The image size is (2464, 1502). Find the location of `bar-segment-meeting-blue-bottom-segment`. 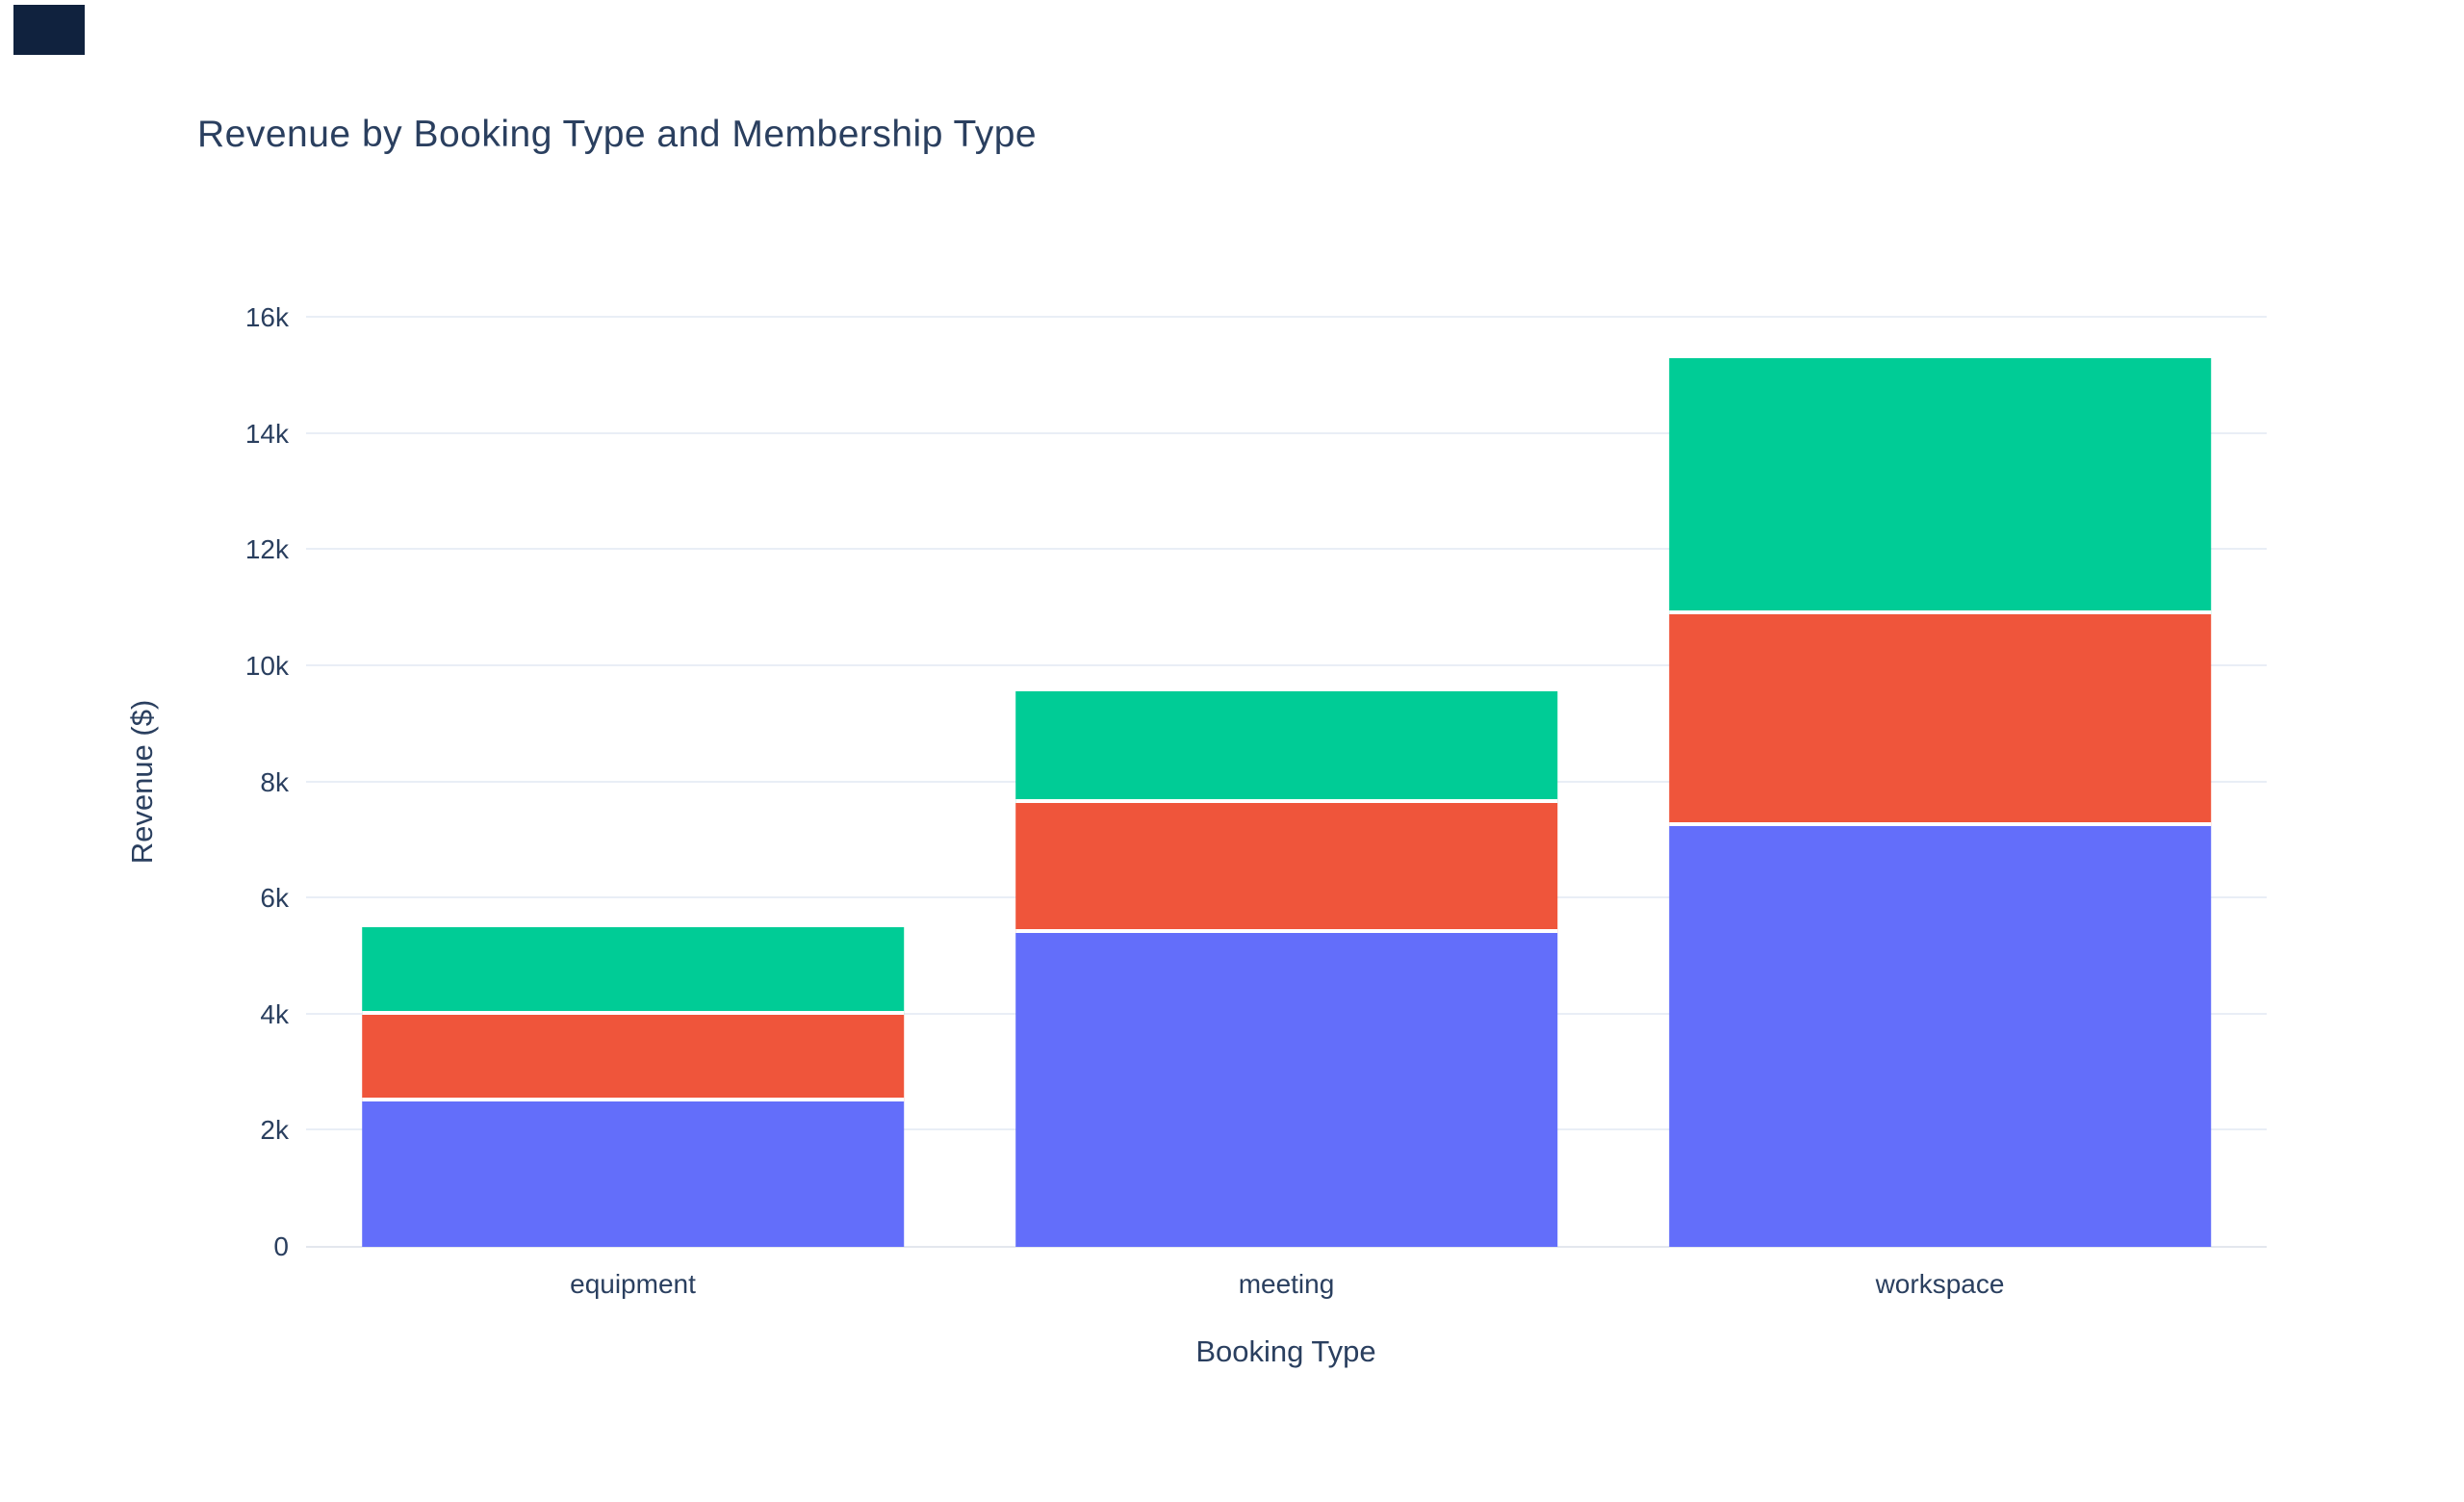

bar-segment-meeting-blue-bottom-segment is located at coordinates (1286, 1090).